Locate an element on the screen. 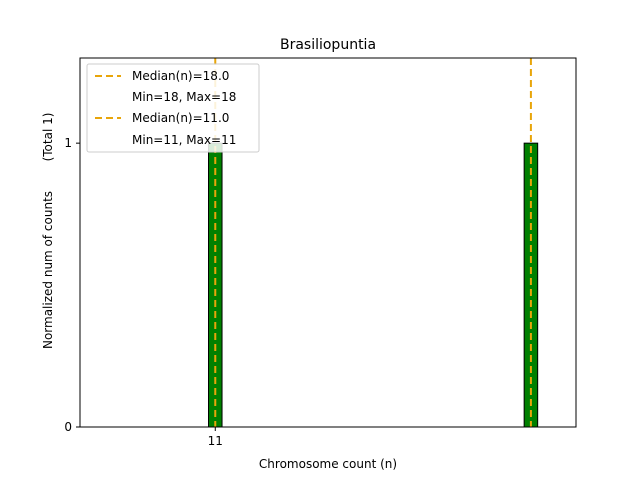 This screenshot has width=640, height=480. legend-range-2: Min=11, Max=11 is located at coordinates (184, 140).